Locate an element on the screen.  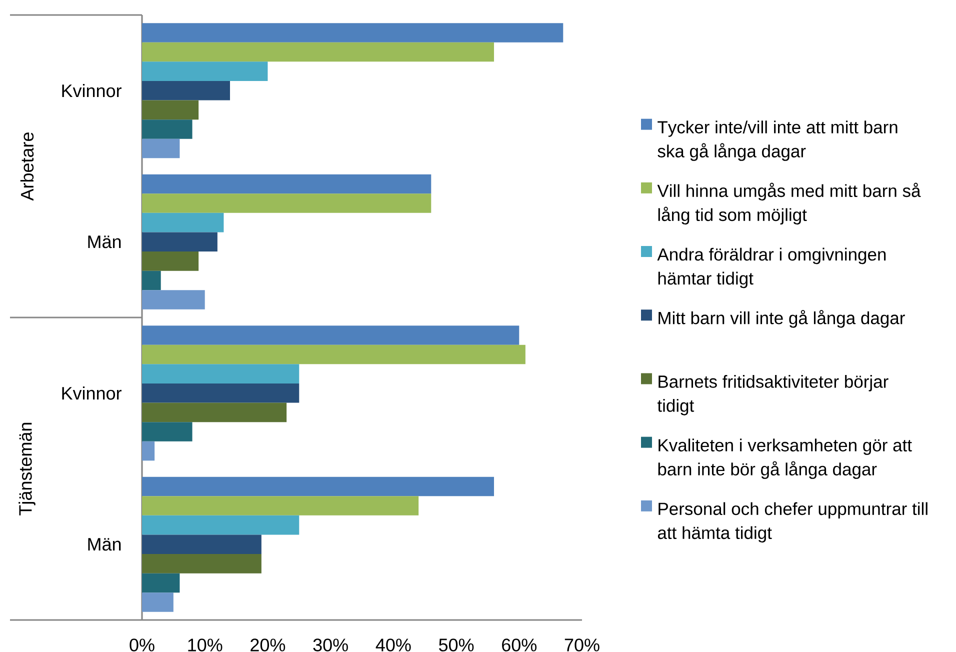
legend-label: Personal och chefer uppmuntrar till att hämta tidigt is located at coordinates (793, 522).